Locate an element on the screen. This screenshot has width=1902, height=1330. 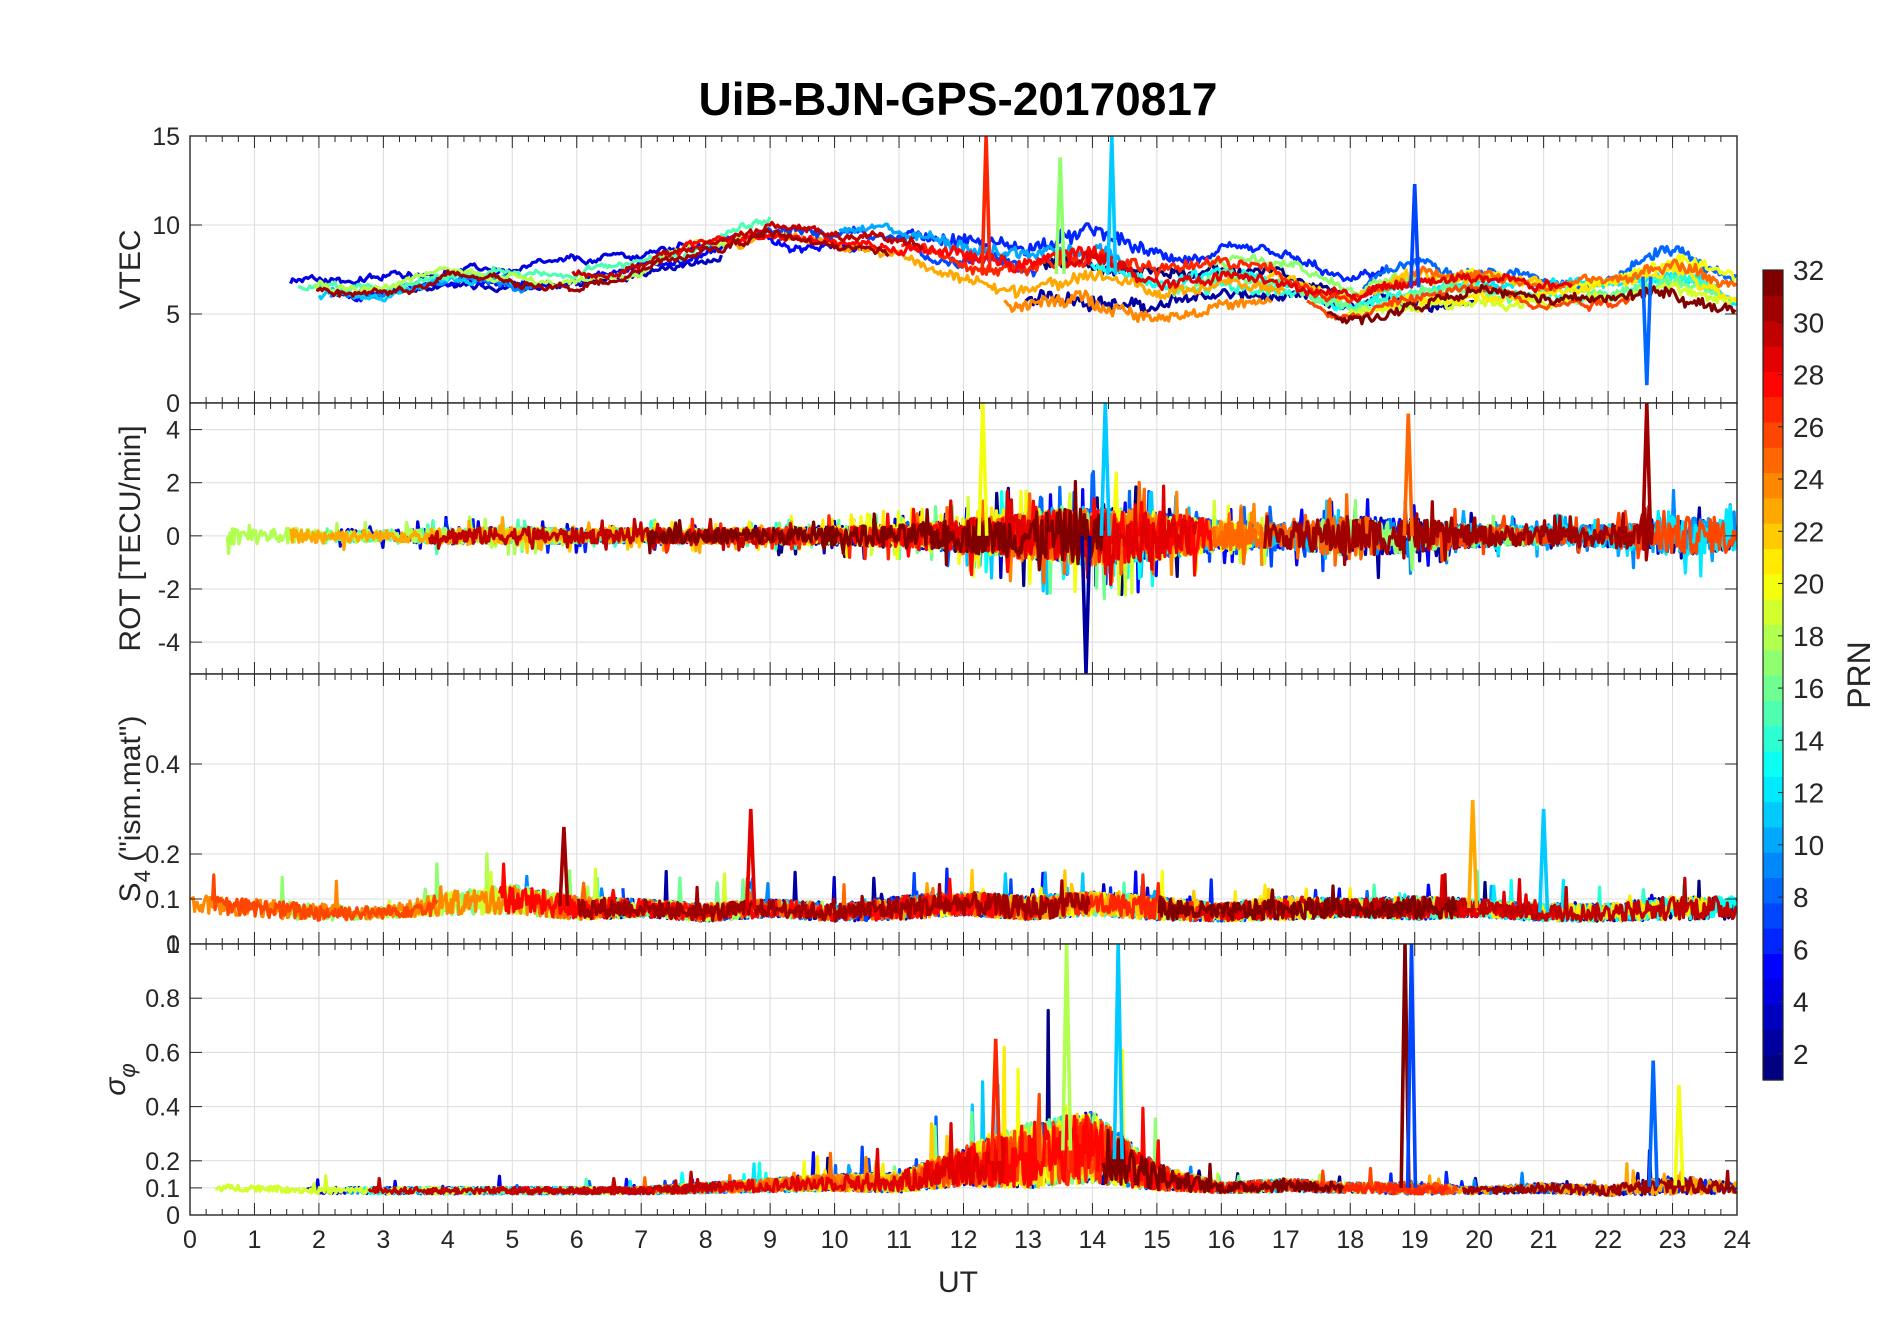
x-tick-label: 11 is located at coordinates (899, 1240).